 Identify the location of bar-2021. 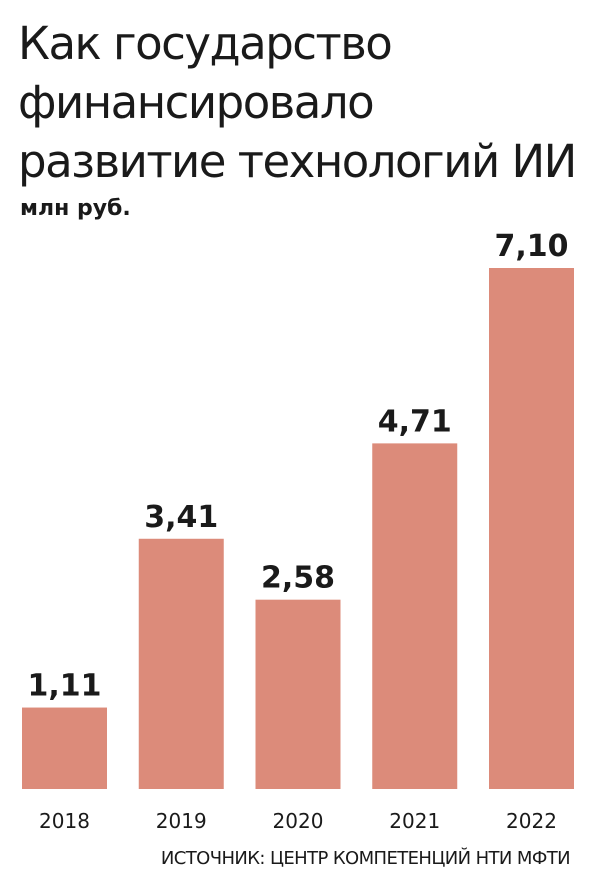
(415, 616).